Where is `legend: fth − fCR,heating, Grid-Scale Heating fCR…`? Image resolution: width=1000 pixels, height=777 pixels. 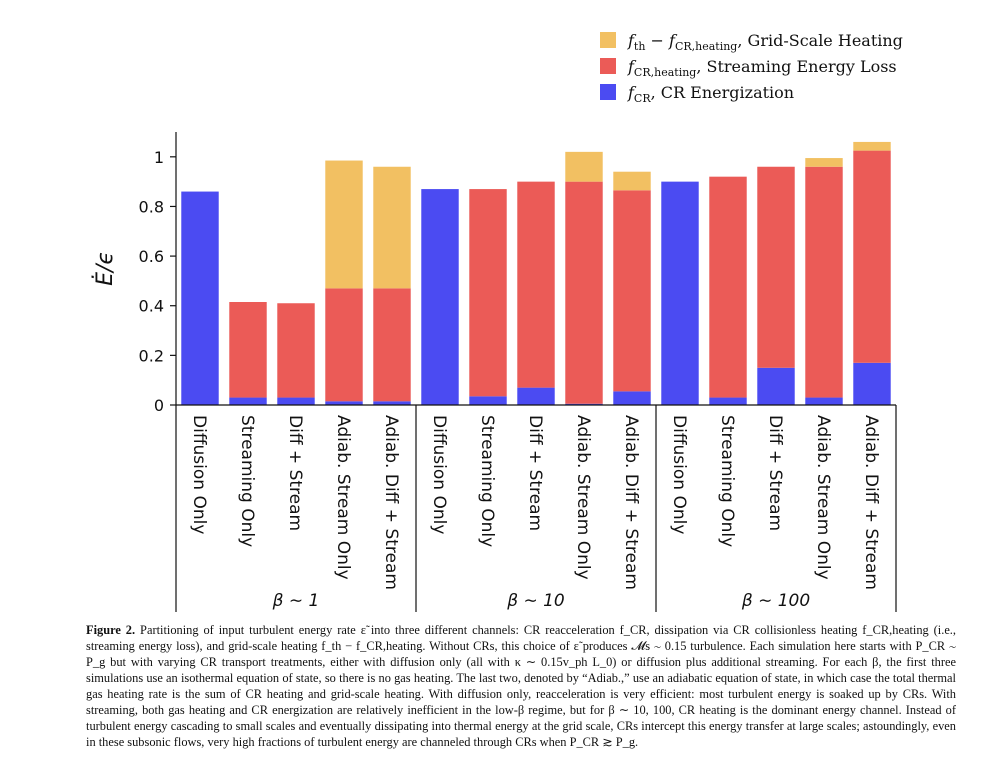 legend: fth − fCR,heating, Grid-Scale Heating fCR… is located at coordinates (751, 68).